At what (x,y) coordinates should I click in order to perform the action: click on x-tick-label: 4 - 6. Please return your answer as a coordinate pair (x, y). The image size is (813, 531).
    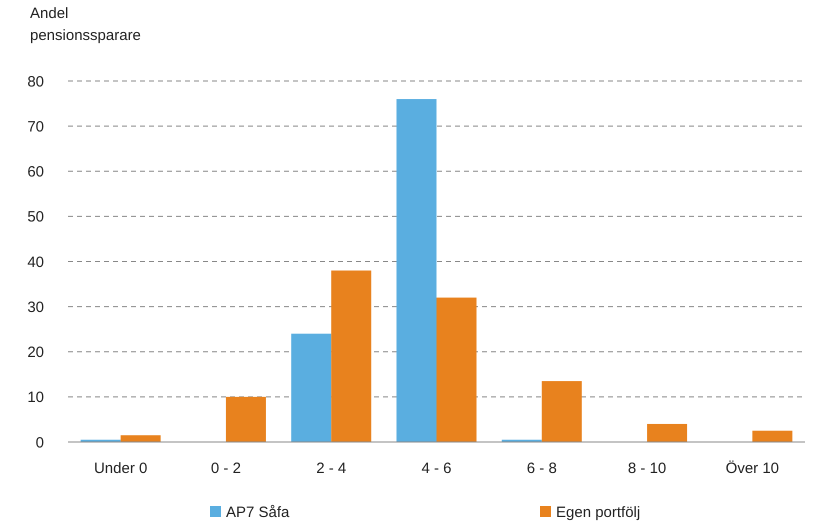
    Looking at the image, I should click on (436, 468).